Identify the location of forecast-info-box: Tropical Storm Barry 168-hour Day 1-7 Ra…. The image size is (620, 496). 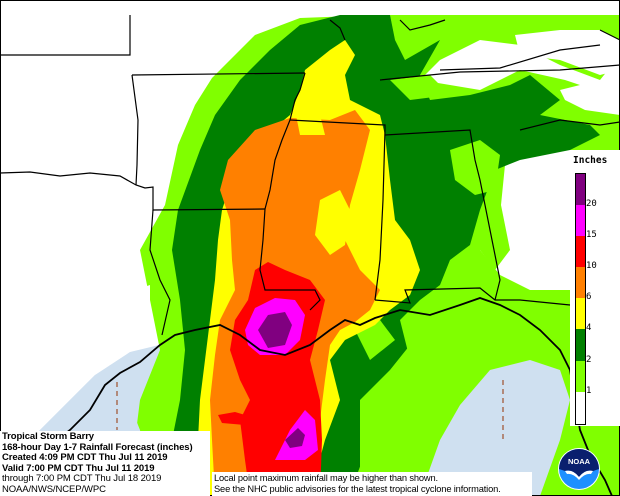
(105, 463).